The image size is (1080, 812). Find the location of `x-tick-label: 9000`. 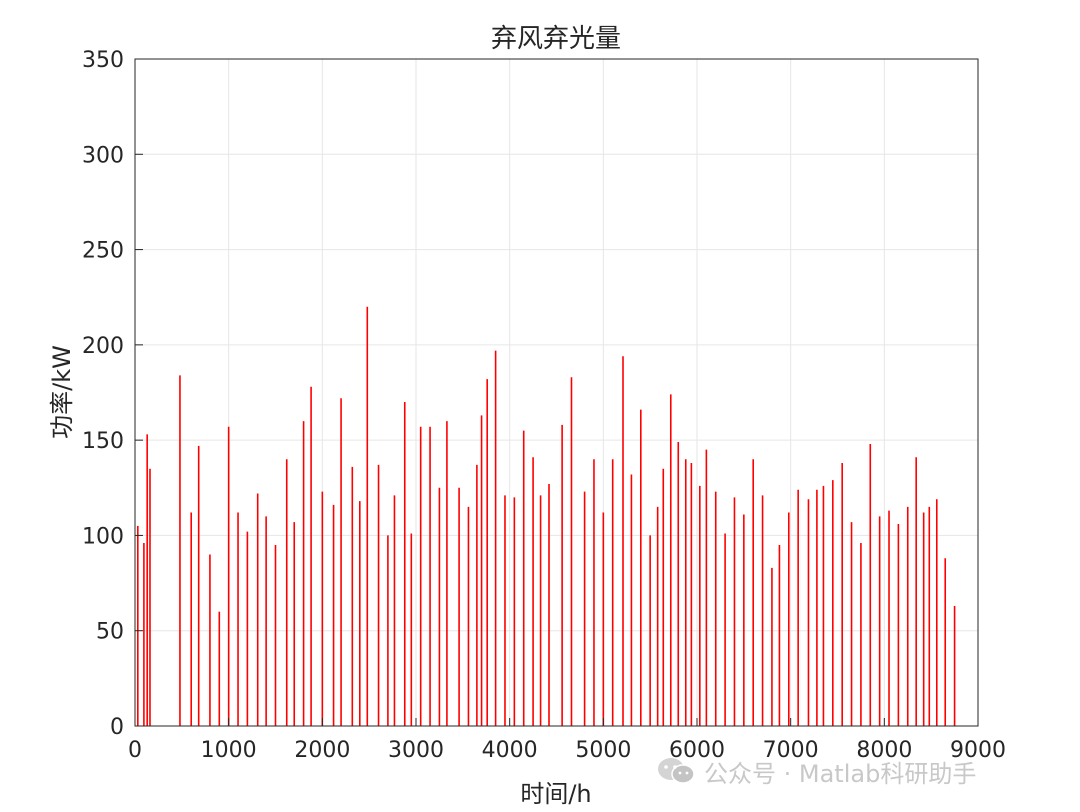

x-tick-label: 9000 is located at coordinates (978, 750).